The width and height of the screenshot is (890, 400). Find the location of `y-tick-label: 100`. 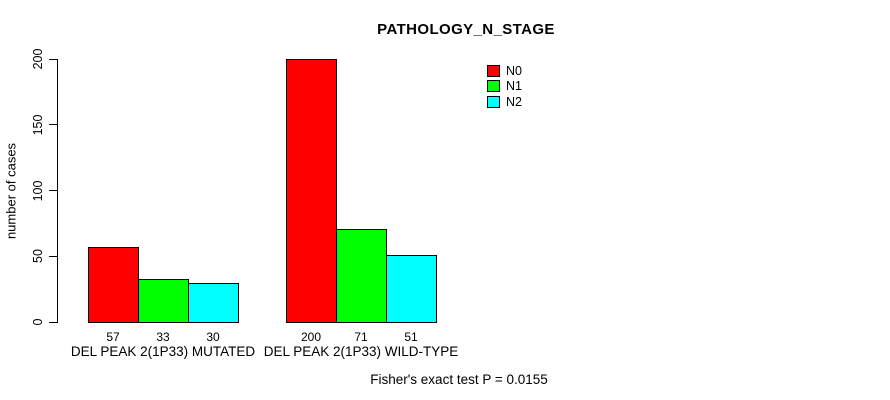

y-tick-label: 100 is located at coordinates (38, 190).